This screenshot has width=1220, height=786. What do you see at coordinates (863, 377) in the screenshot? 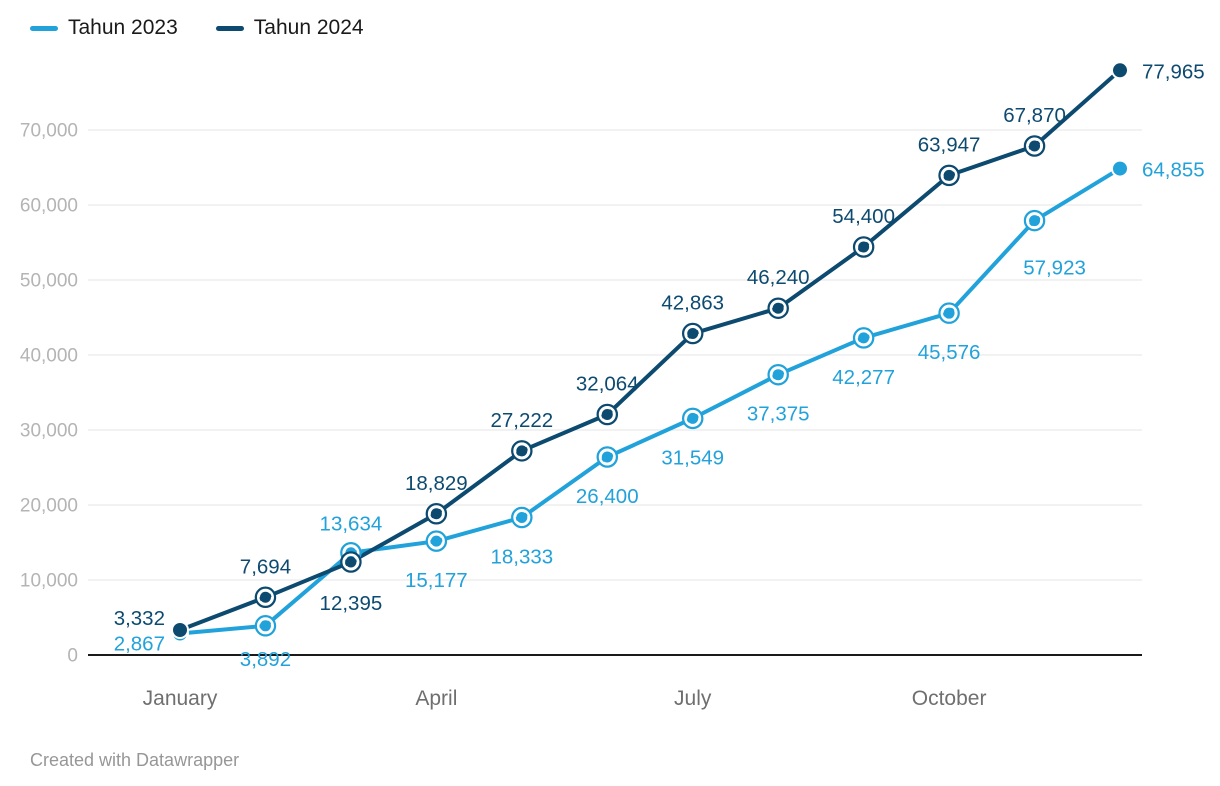
I see `data-point-label: 42,277` at bounding box center [863, 377].